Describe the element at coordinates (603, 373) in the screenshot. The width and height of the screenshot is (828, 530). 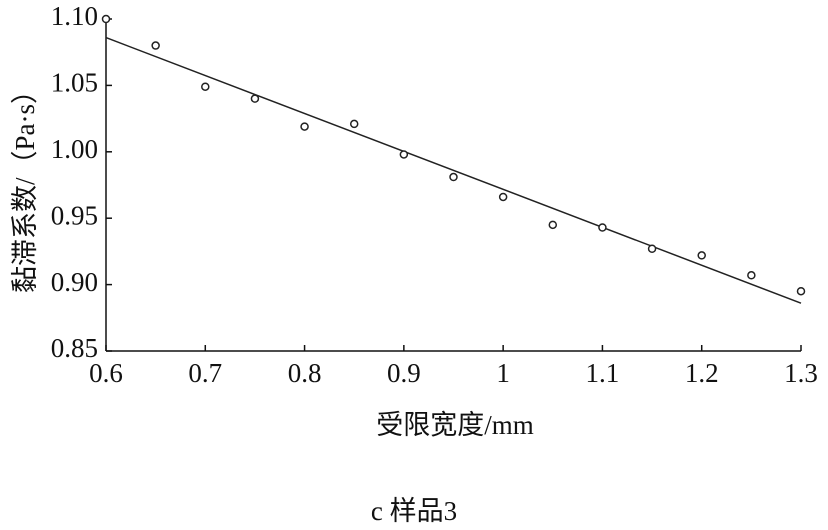
I see `x-tick-label: 1.1` at that location.